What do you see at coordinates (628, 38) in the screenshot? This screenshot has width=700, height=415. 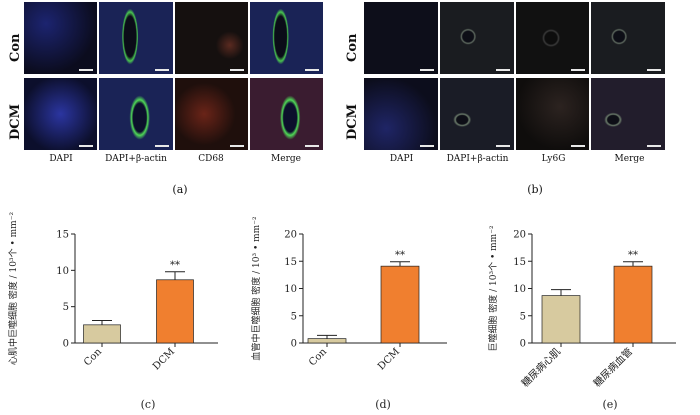 I see `panel-b-con-merge-image` at bounding box center [628, 38].